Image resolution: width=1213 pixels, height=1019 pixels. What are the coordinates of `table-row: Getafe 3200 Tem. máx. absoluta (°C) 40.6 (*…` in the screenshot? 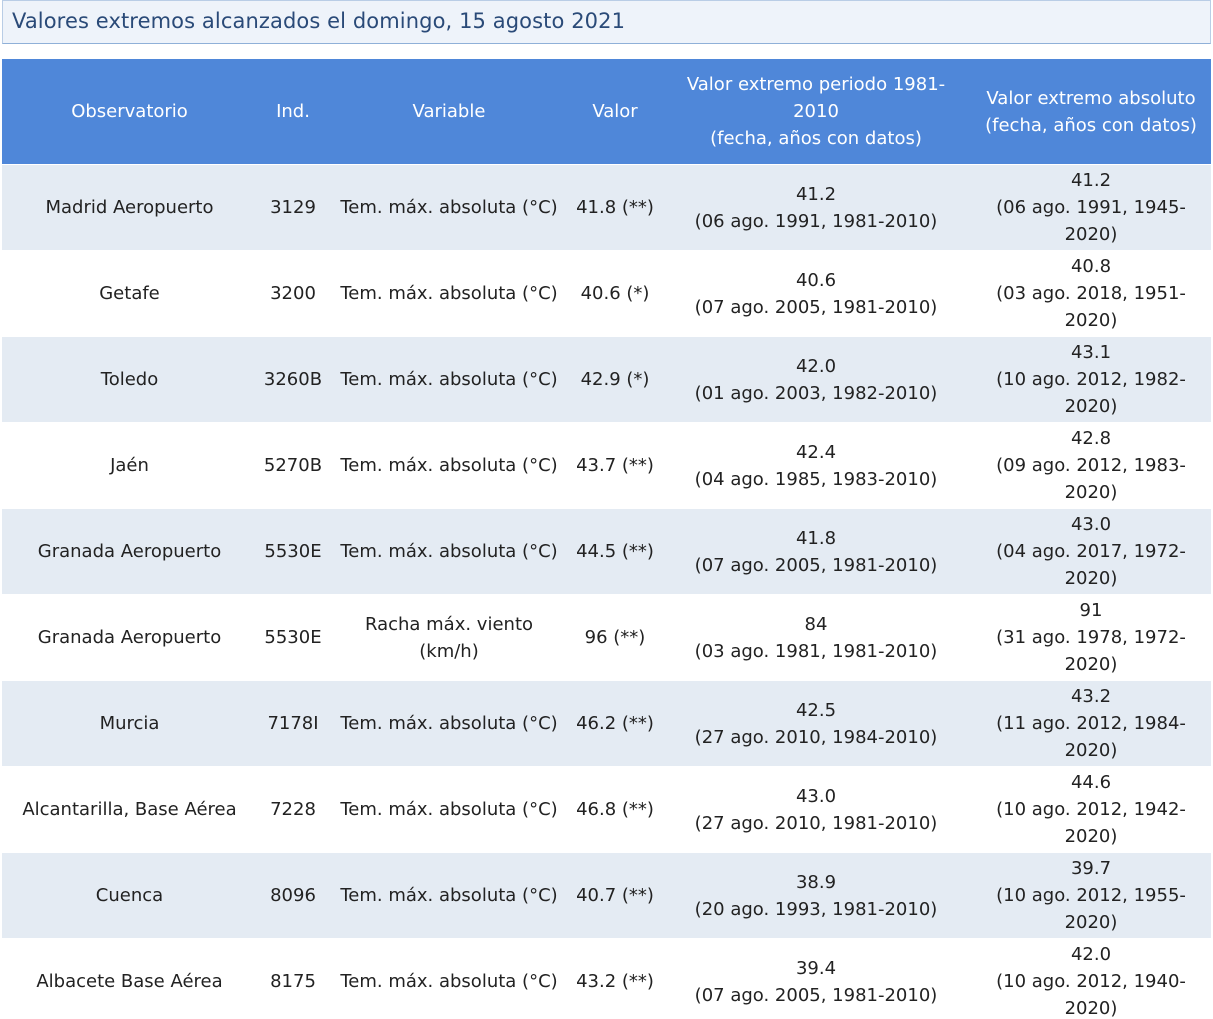 It's located at (606, 293).